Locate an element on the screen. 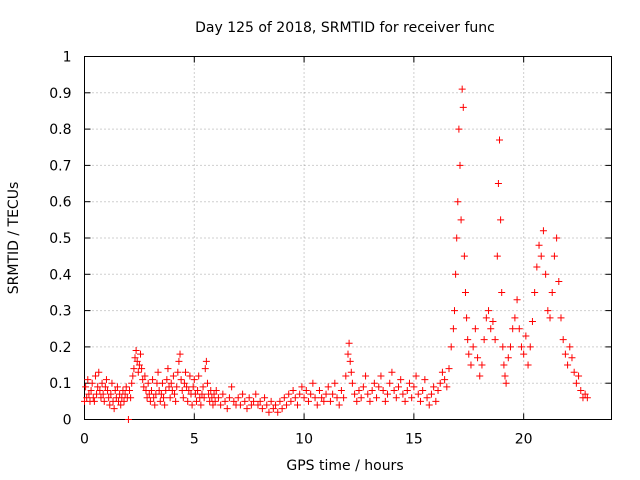  y-tick-label: 0 is located at coordinates (67, 421).